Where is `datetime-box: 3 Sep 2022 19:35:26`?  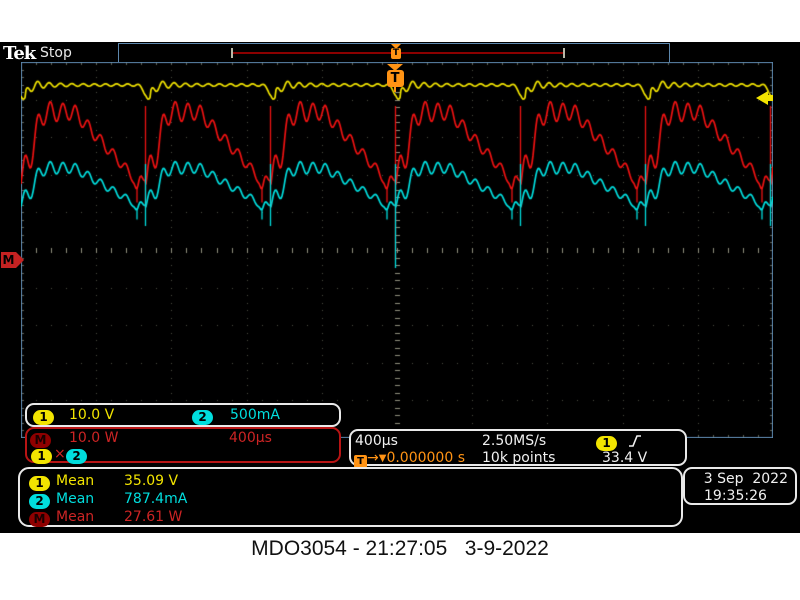
datetime-box: 3 Sep 2022 19:35:26 is located at coordinates (740, 486).